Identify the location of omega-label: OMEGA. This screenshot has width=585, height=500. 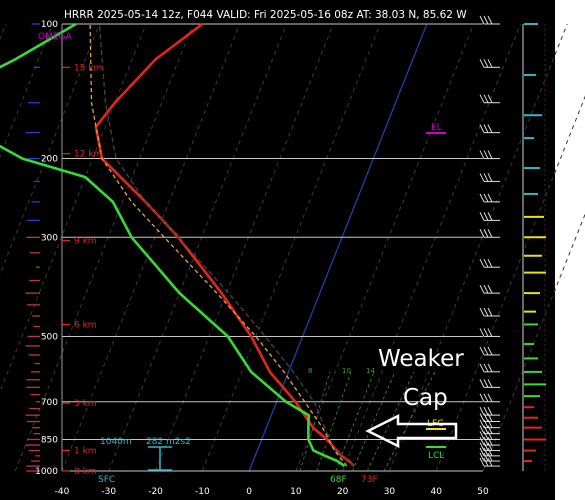
(55, 37).